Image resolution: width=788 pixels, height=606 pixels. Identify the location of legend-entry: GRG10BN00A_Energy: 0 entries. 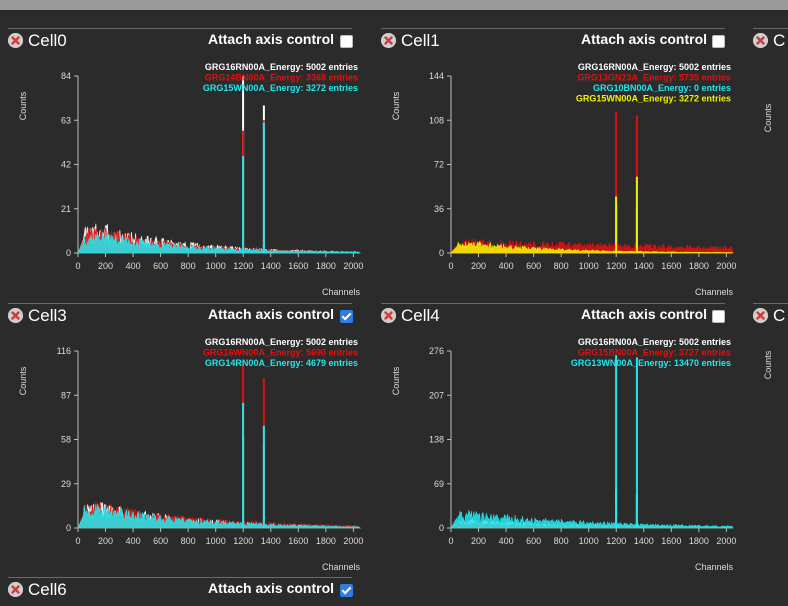
(662, 88).